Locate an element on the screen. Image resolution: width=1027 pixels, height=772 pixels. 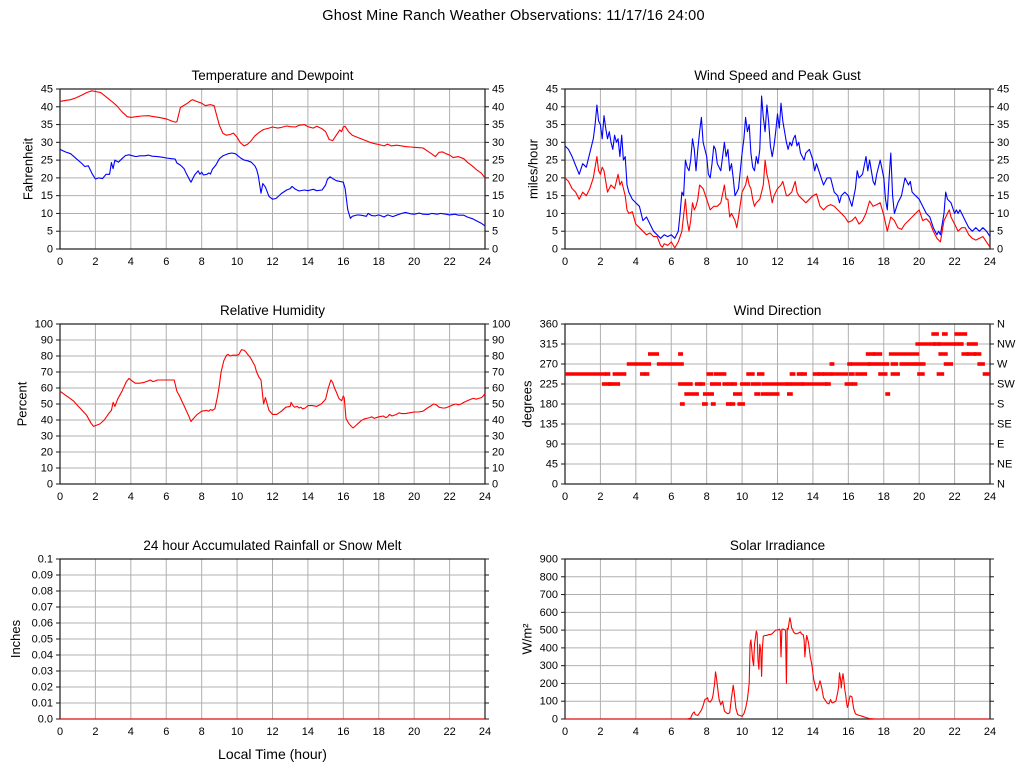
y-tick-label: 225 is located at coordinates (549, 385).